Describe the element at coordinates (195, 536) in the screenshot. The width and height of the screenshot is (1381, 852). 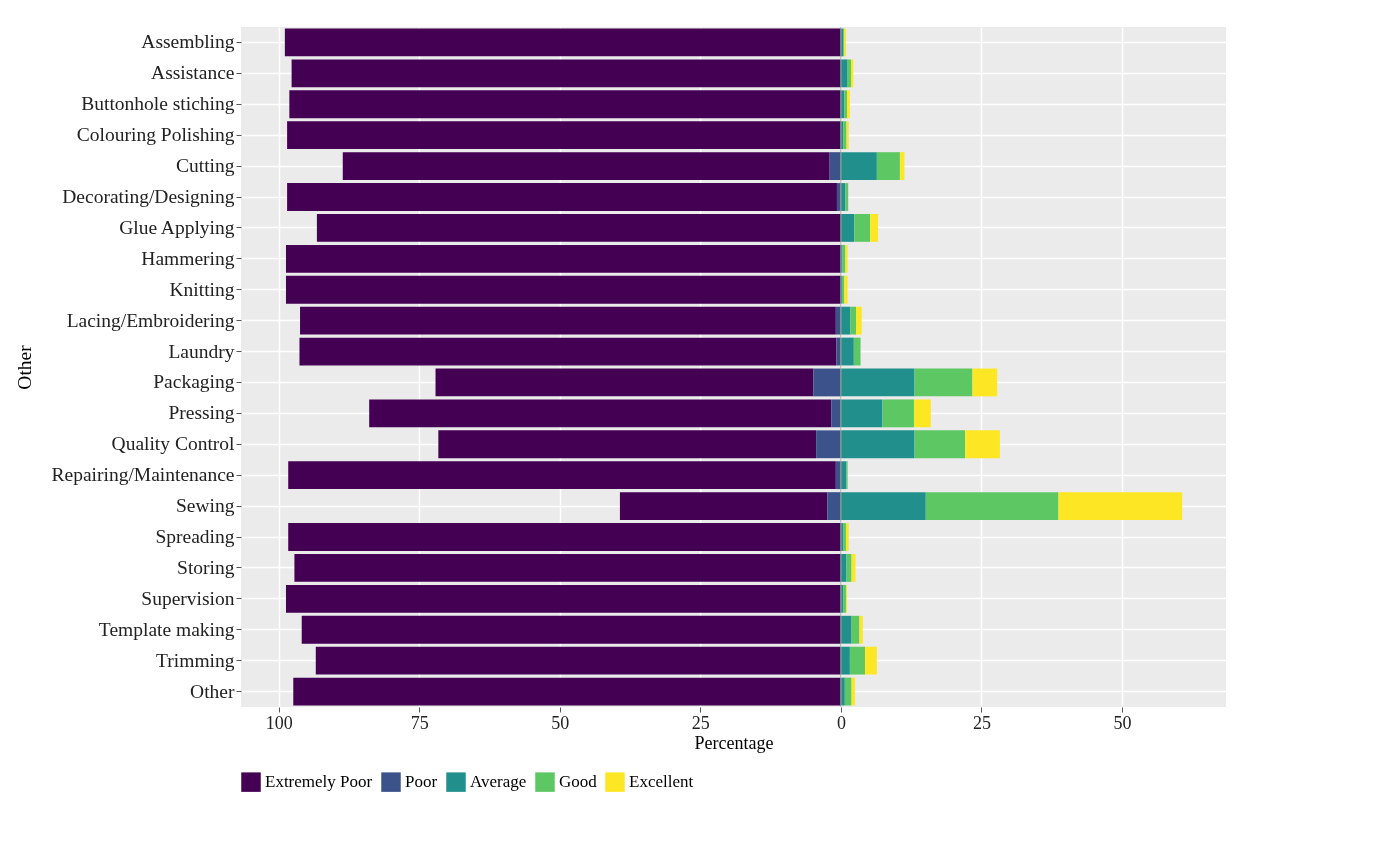
I see `y-tick-label: Spreading` at that location.